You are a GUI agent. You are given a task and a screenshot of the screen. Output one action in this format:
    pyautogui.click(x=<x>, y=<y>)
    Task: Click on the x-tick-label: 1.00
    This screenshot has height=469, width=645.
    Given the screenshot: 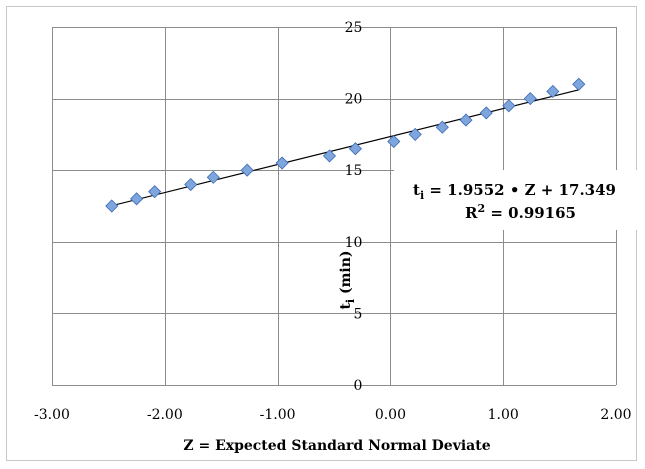 What is the action you would take?
    pyautogui.click(x=503, y=415)
    